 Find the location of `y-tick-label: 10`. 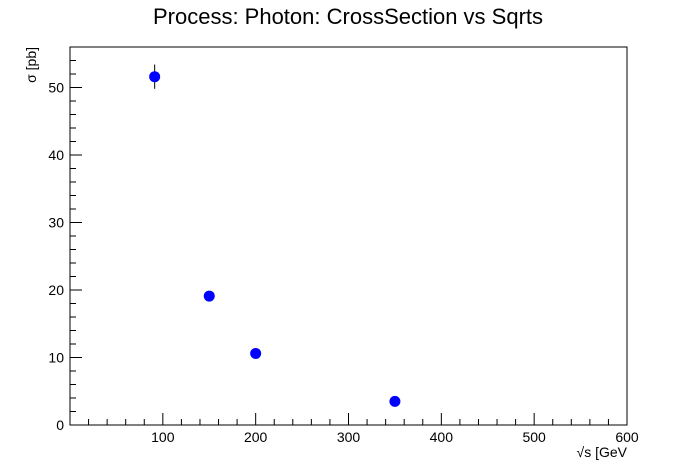

y-tick-label: 10 is located at coordinates (56, 358).